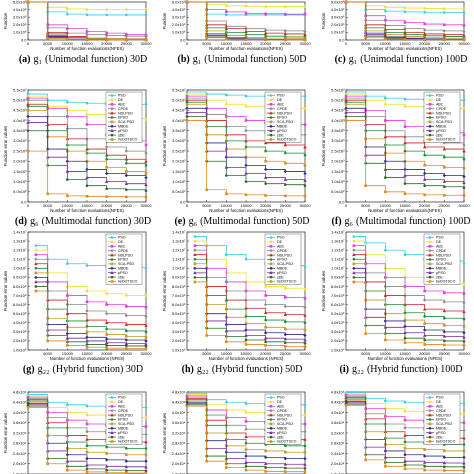 The height and width of the screenshot is (474, 474). What do you see at coordinates (338, 259) in the screenshot?
I see `y-tick-label: 1.1x10⁷` at bounding box center [338, 259].